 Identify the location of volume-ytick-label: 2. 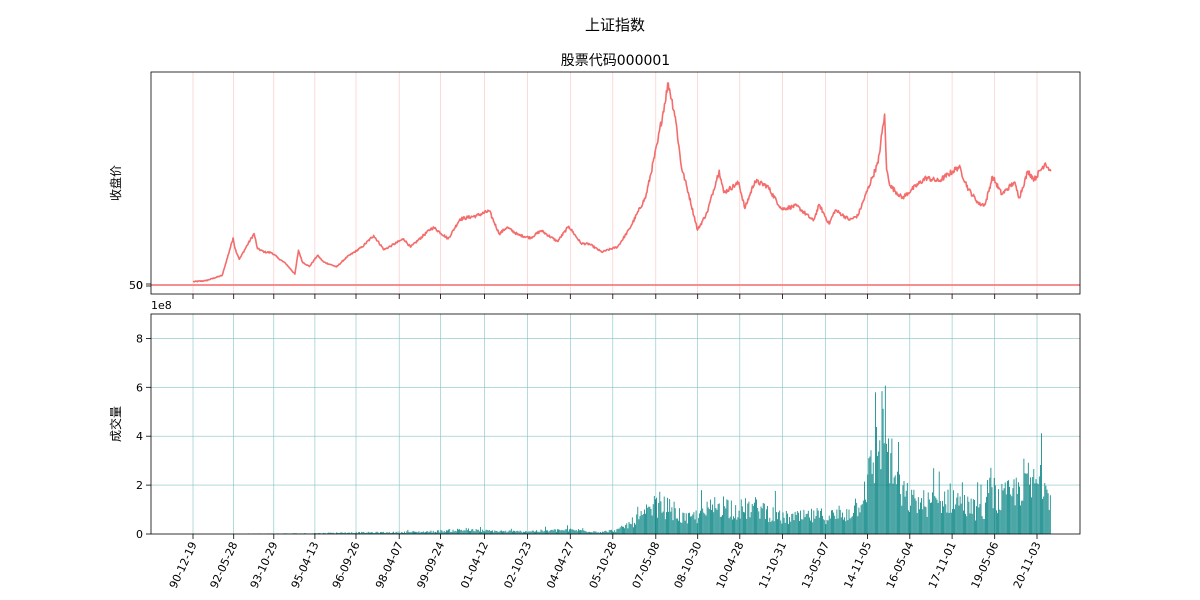
(139, 485).